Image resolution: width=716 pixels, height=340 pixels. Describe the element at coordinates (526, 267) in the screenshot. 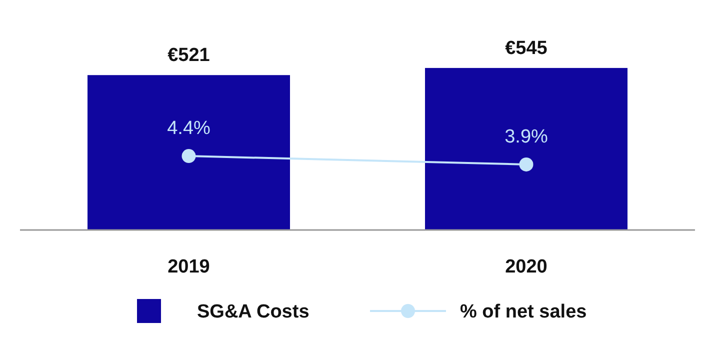

I see `x-tick-label: 2020` at that location.